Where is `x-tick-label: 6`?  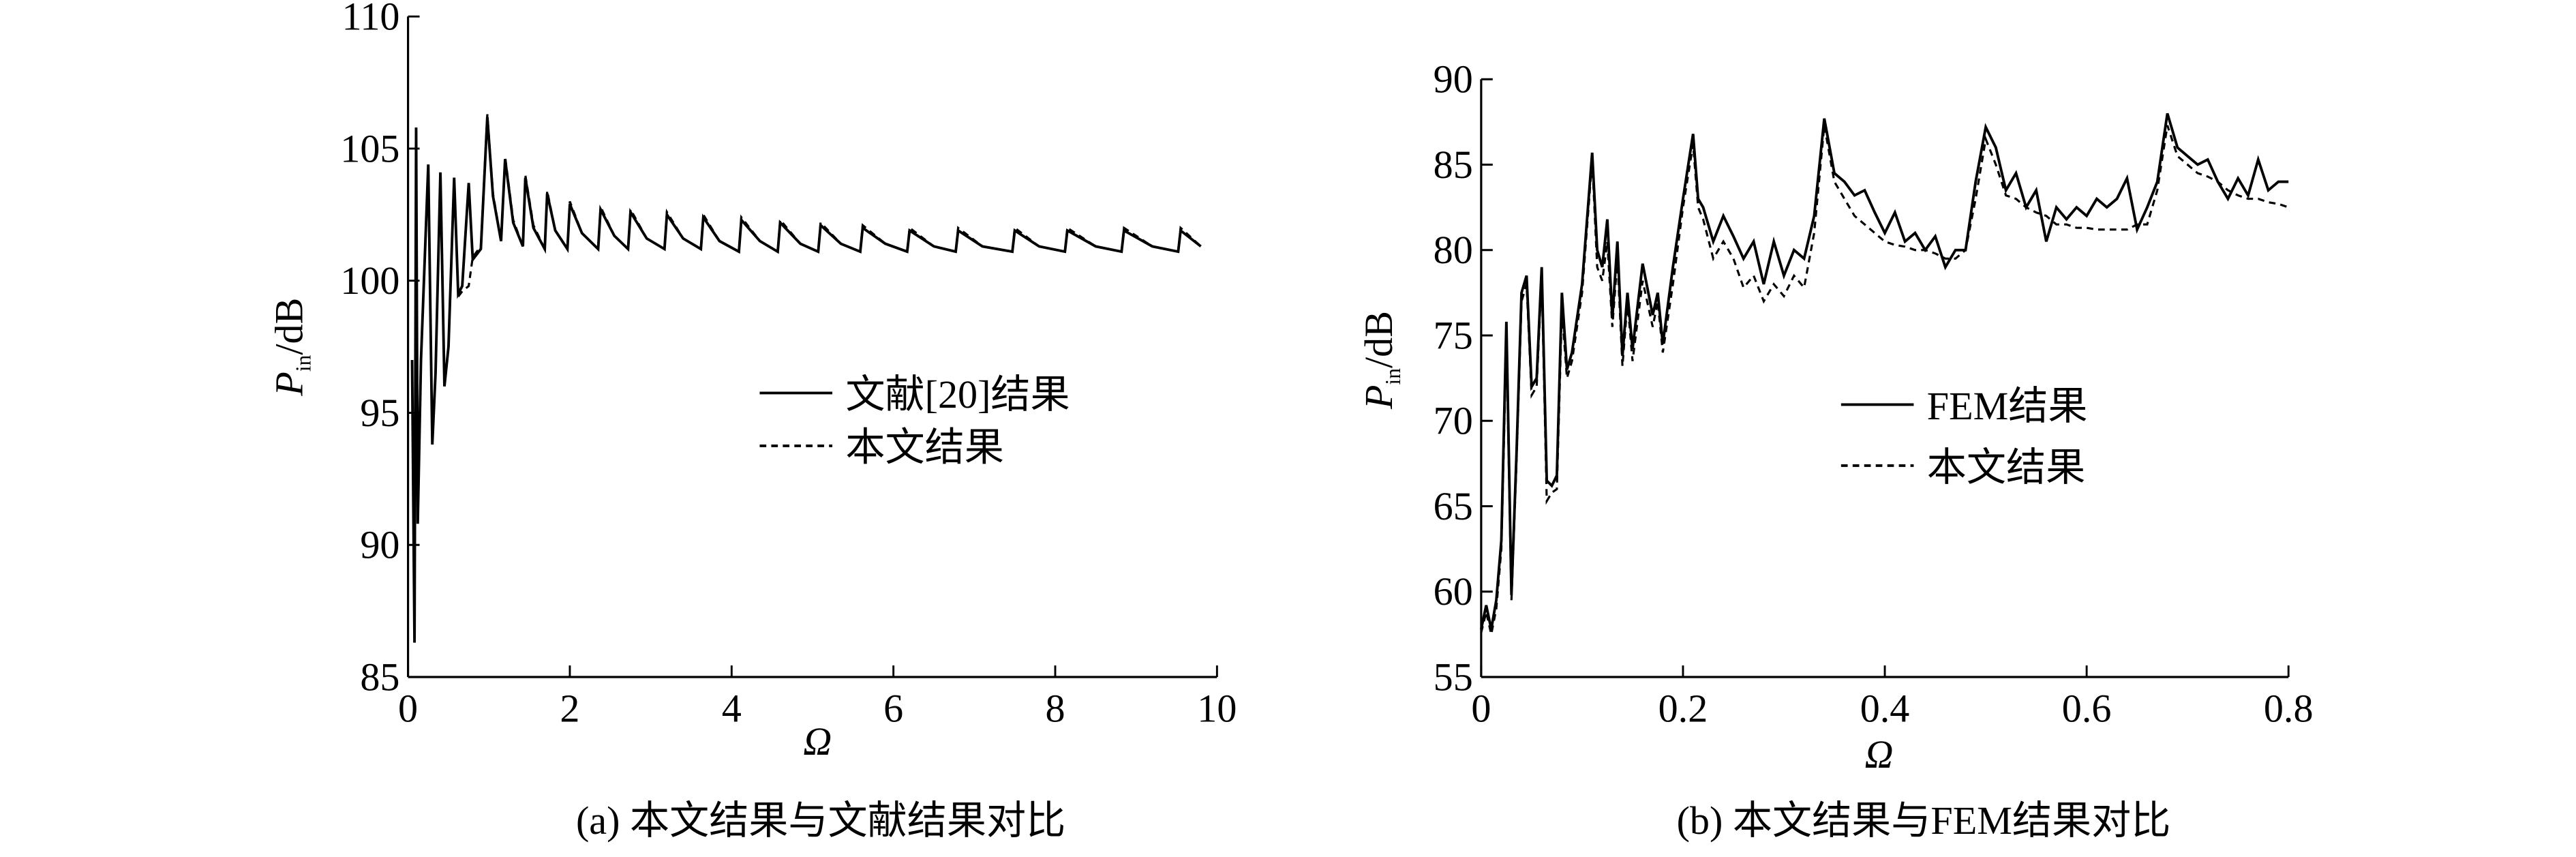 x-tick-label: 6 is located at coordinates (893, 708).